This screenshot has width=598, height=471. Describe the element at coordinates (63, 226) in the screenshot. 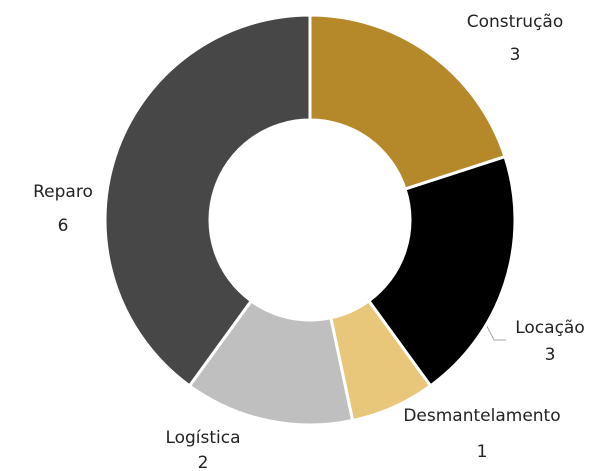

I see `slice-value: 6` at that location.